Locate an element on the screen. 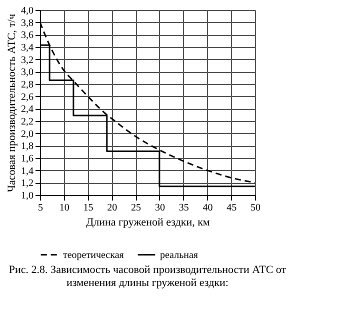 The width and height of the screenshot is (356, 320). y-tick-label: 1,4 is located at coordinates (27, 171).